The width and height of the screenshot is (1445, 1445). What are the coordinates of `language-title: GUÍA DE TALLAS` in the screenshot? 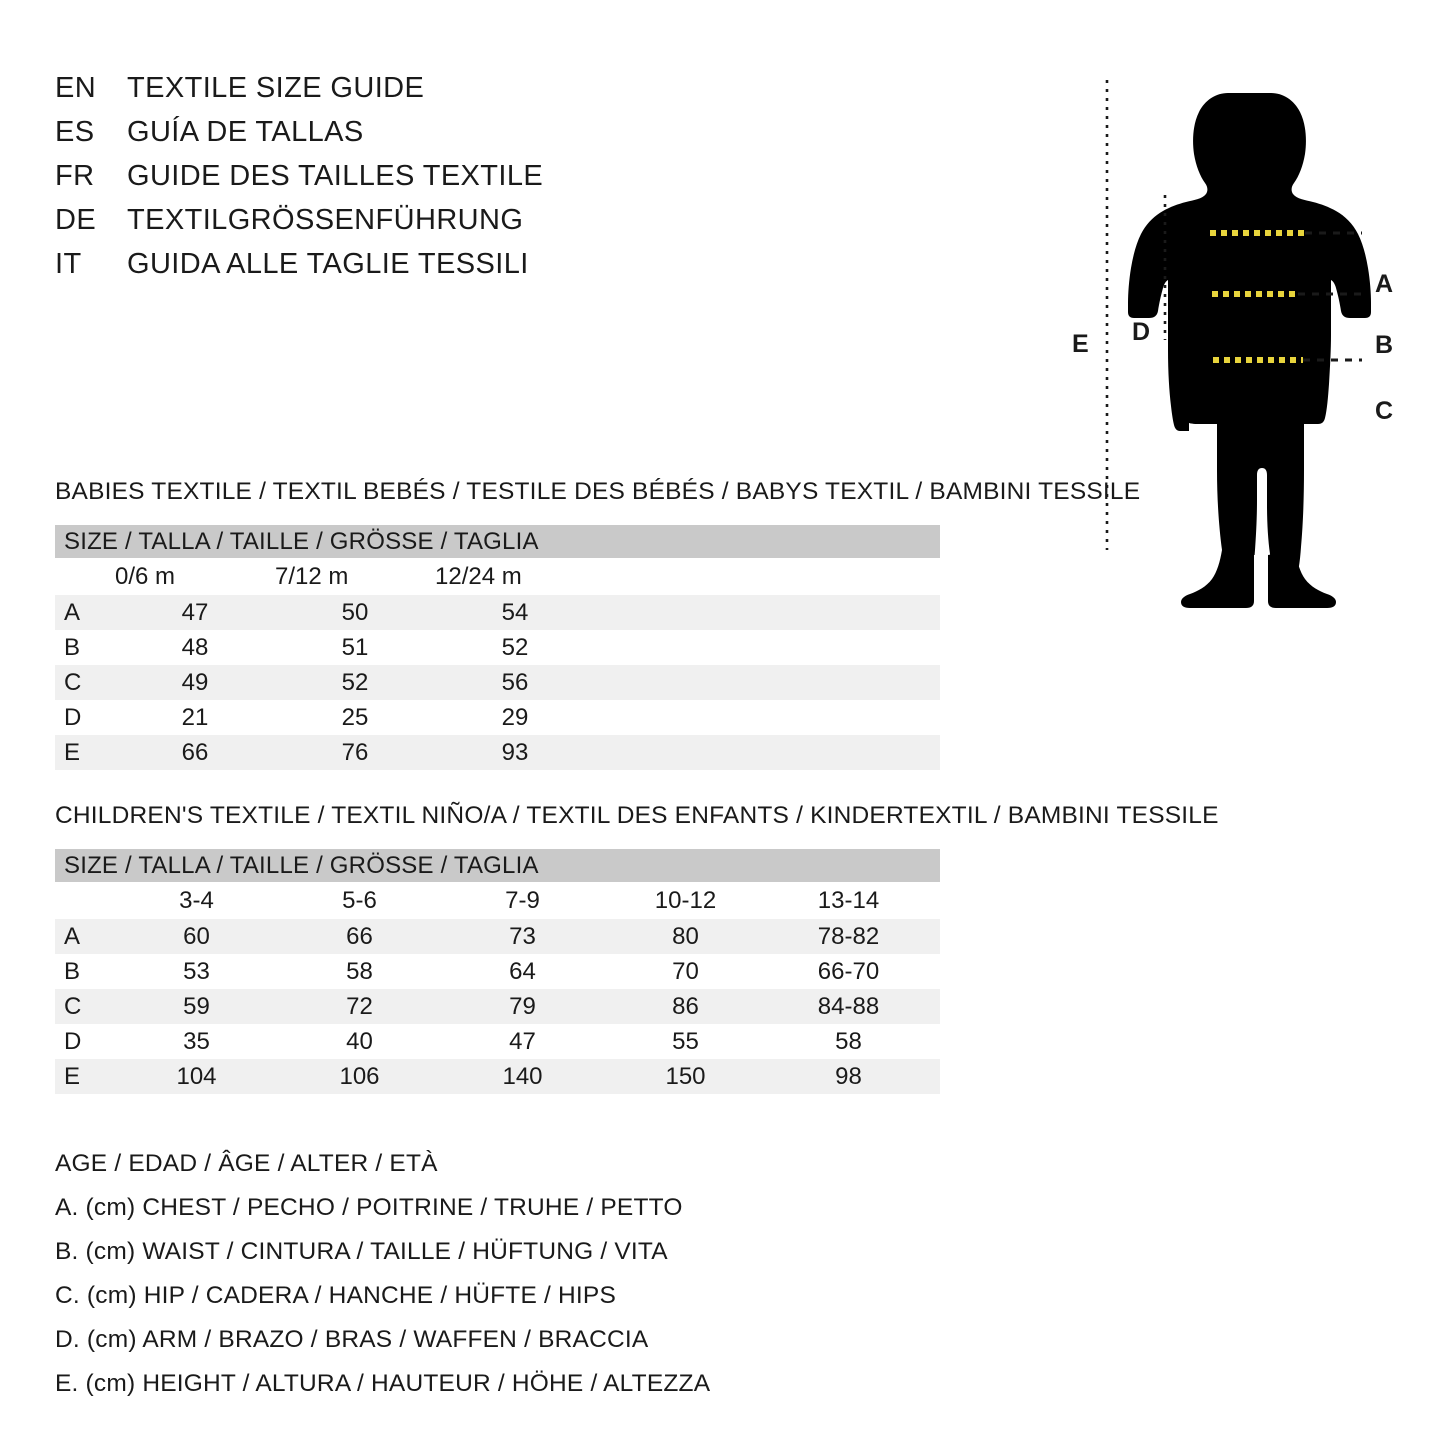 It's located at (245, 132).